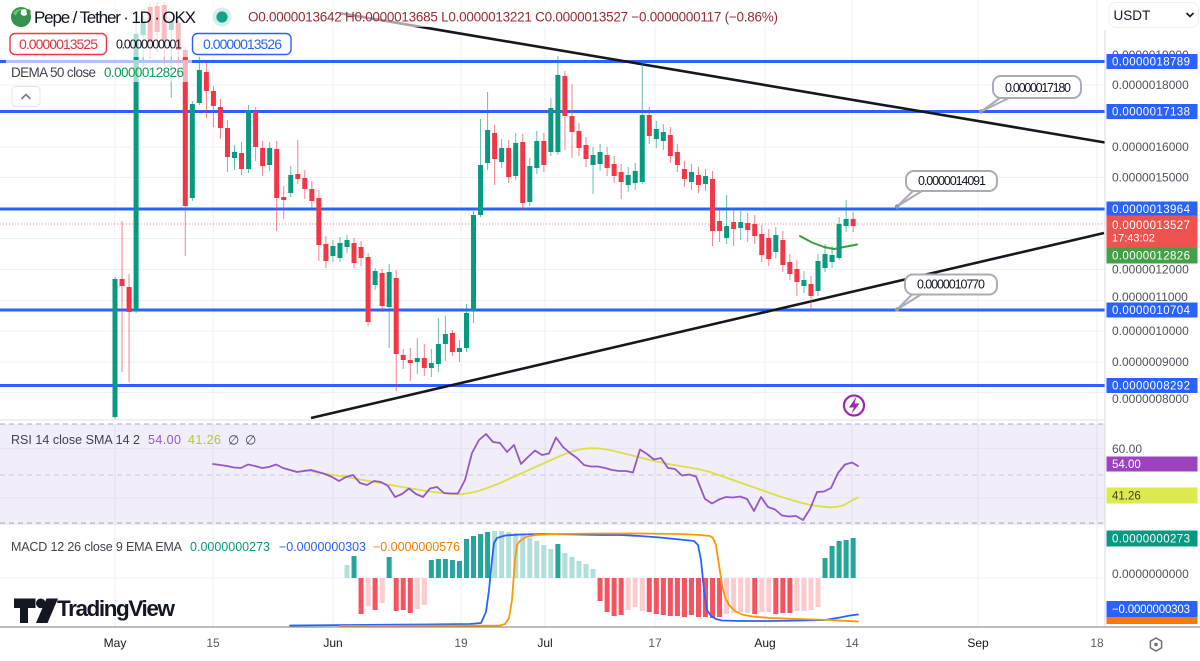 This screenshot has height=661, width=1200. What do you see at coordinates (544, 643) in the screenshot?
I see `svg-text: Jul` at bounding box center [544, 643].